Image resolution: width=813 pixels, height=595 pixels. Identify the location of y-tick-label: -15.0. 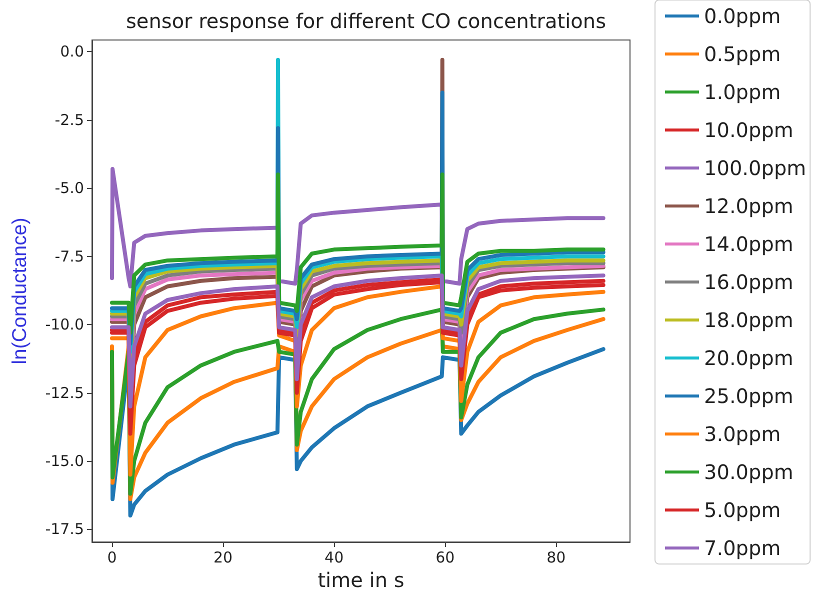
(64, 461).